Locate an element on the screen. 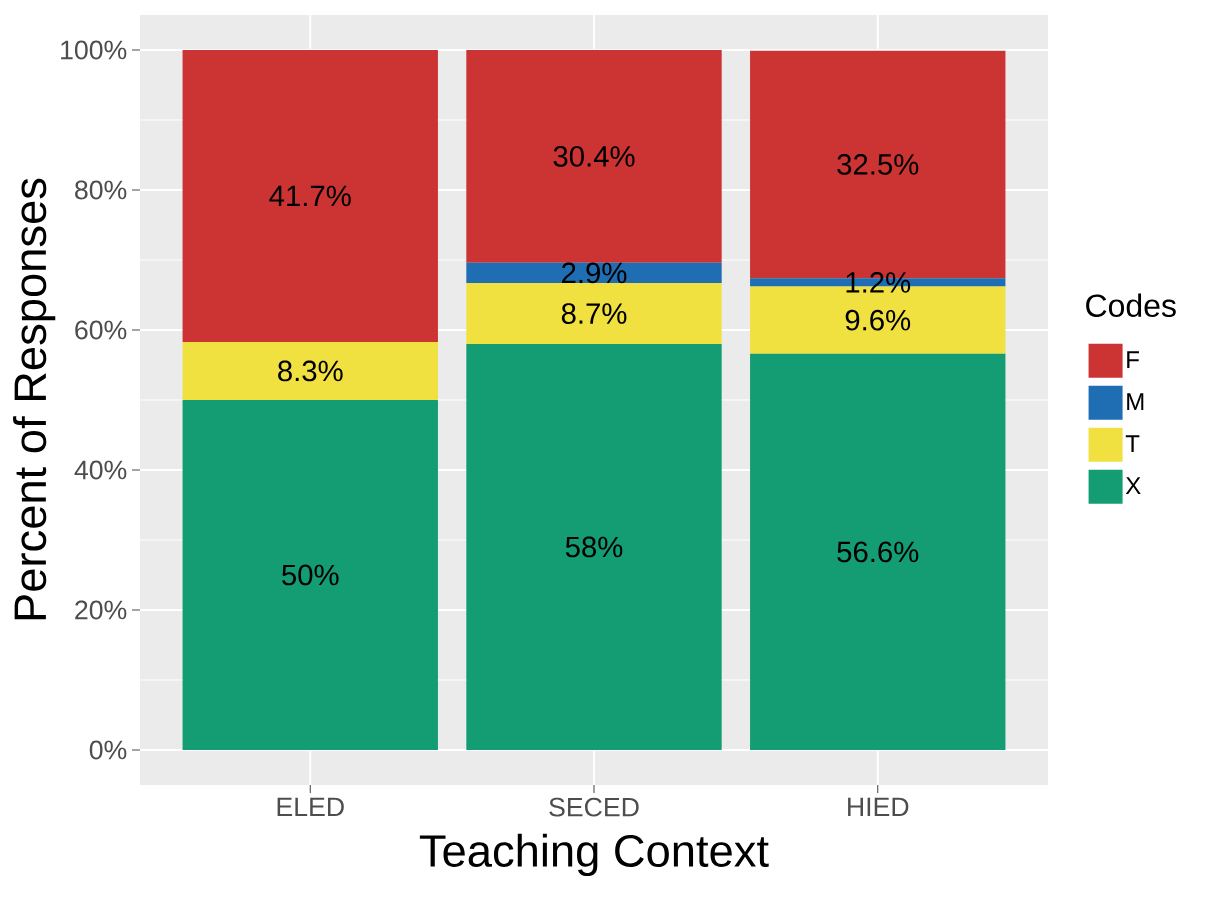  legend-label: T is located at coordinates (1132, 443).